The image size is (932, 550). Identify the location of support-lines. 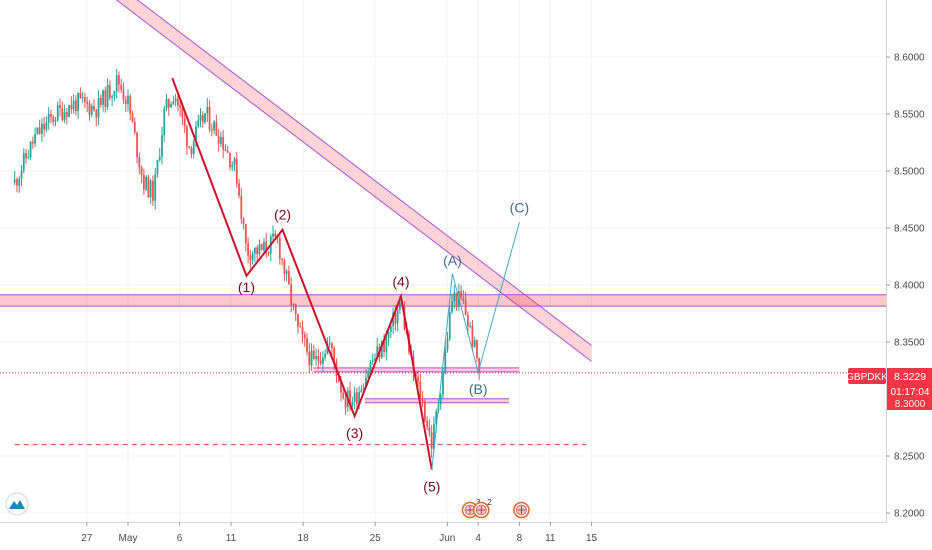
(443, 406).